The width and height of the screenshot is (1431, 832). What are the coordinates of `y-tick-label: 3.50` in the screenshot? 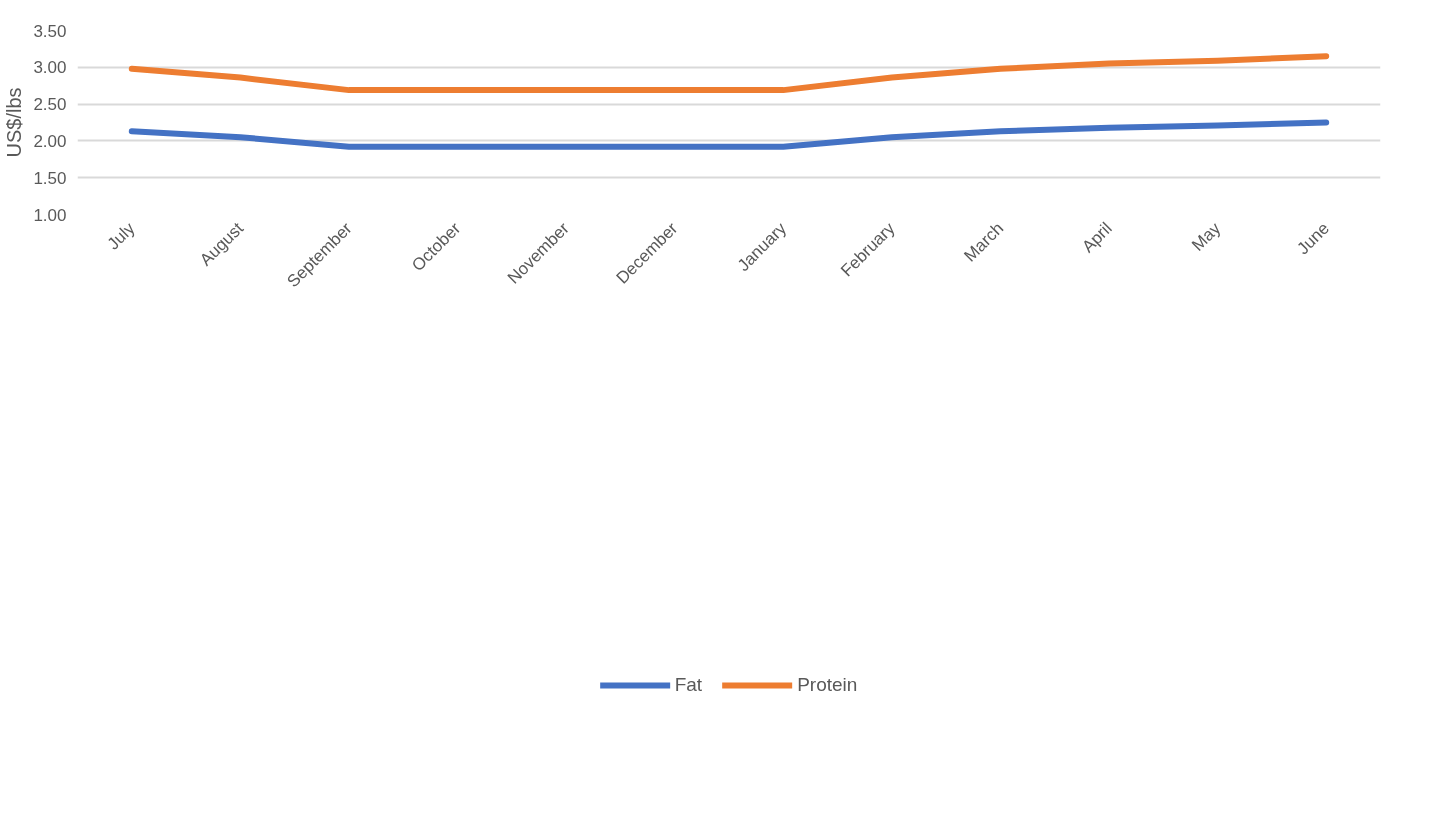 It's located at (50, 31).